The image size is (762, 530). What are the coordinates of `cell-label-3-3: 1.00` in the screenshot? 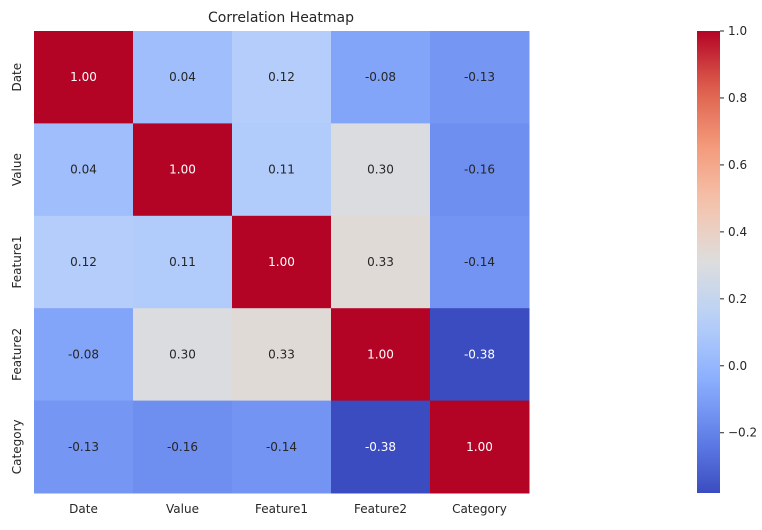 It's located at (380, 354).